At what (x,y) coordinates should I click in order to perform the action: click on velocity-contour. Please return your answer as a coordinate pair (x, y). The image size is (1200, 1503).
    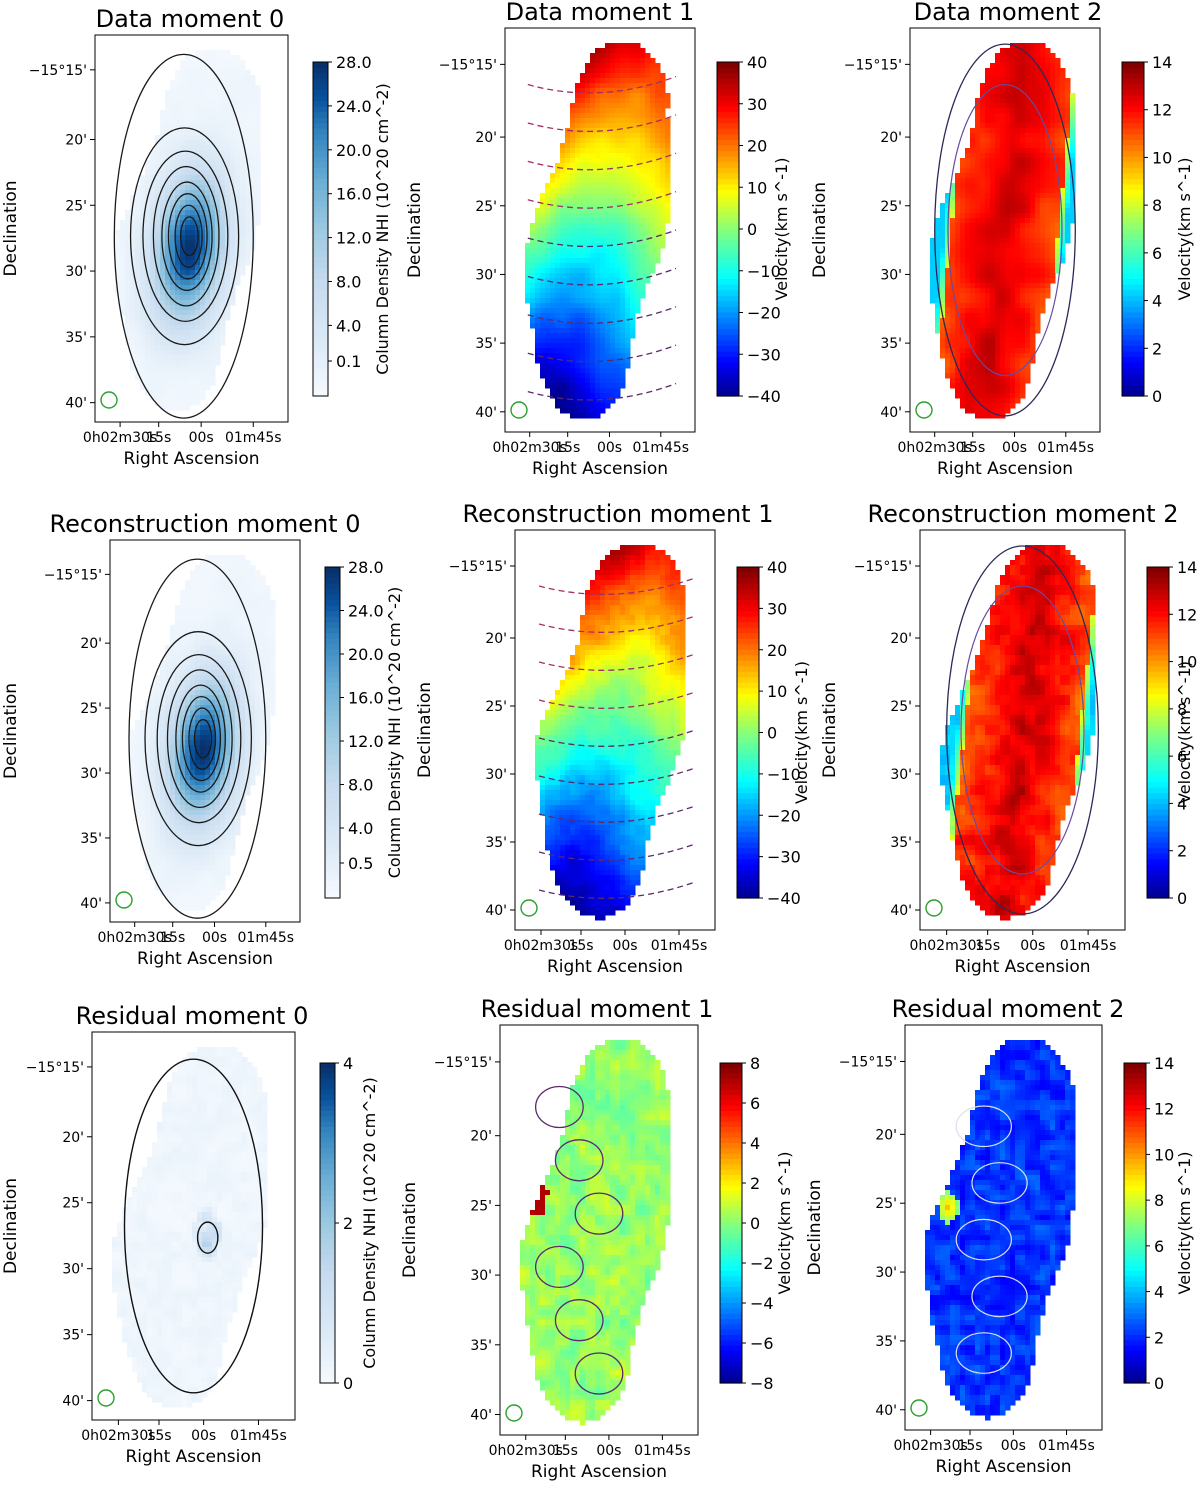
    Looking at the image, I should click on (602, 161).